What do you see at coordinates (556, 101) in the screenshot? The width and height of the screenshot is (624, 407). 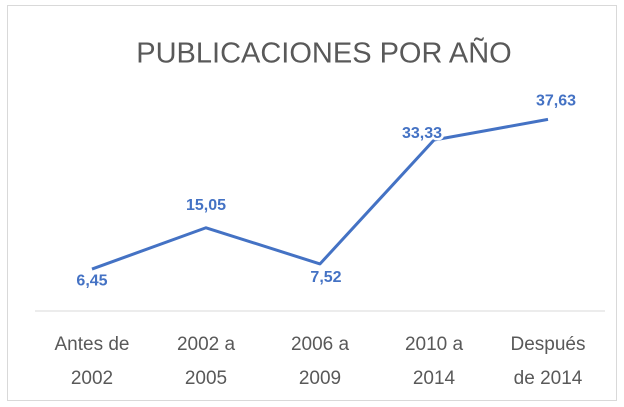 I see `data-label: 37,63` at bounding box center [556, 101].